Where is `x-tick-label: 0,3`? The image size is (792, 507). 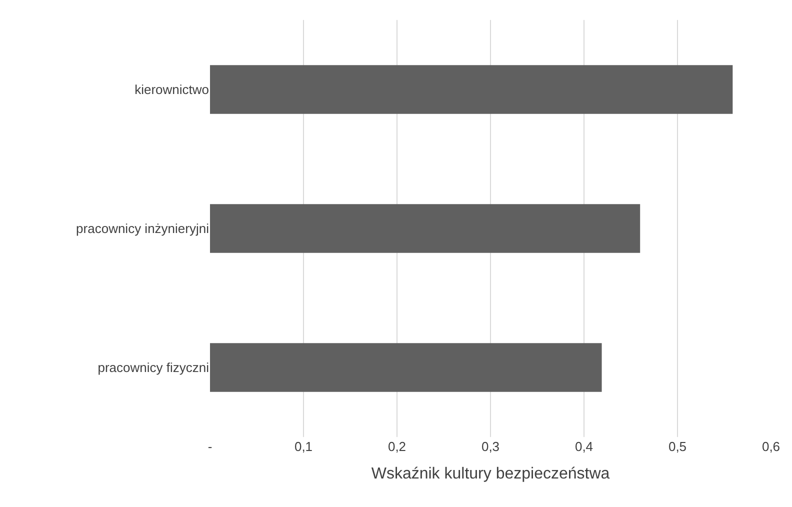
x-tick-label: 0,3 is located at coordinates (490, 446).